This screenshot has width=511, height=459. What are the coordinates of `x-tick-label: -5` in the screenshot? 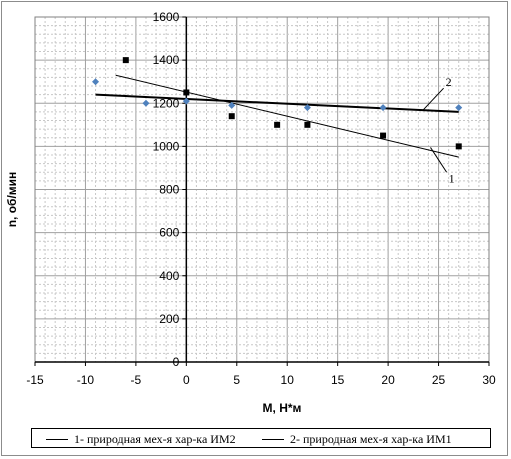 It's located at (136, 380).